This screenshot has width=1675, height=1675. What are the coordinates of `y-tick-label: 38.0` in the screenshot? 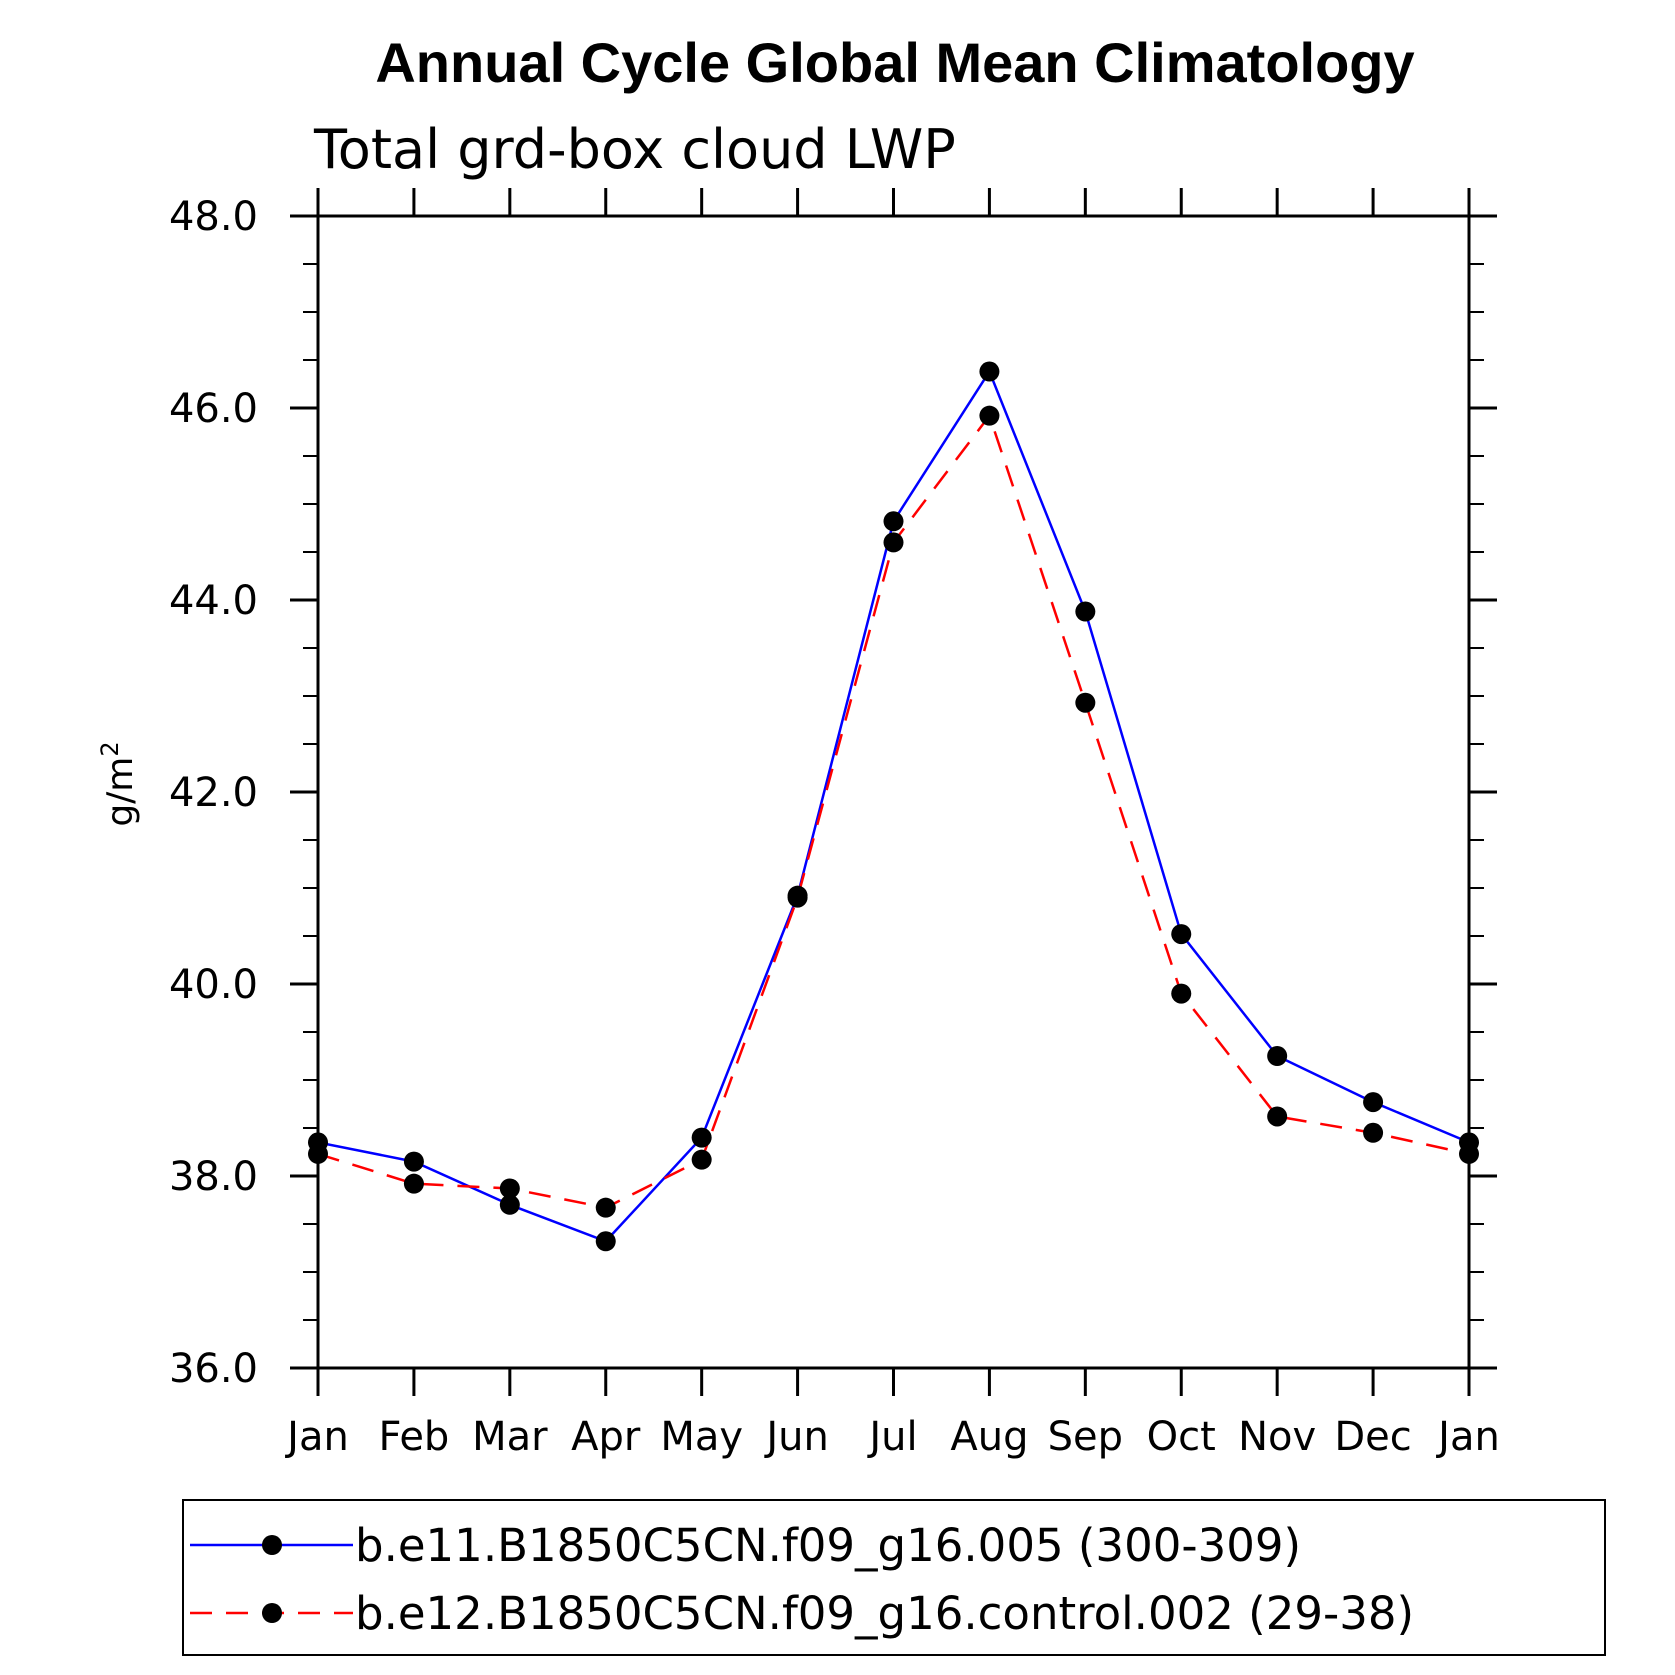 It's located at (213, 1177).